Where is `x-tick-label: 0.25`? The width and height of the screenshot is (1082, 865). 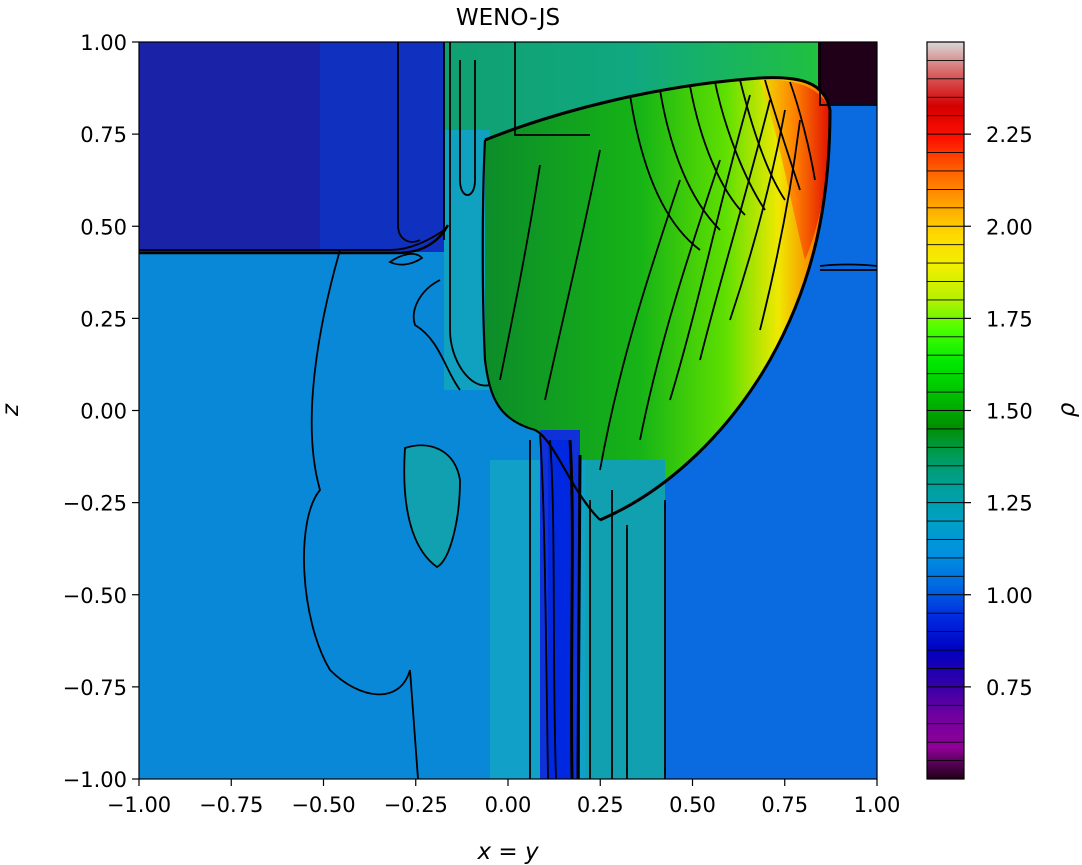 x-tick-label: 0.25 is located at coordinates (600, 805).